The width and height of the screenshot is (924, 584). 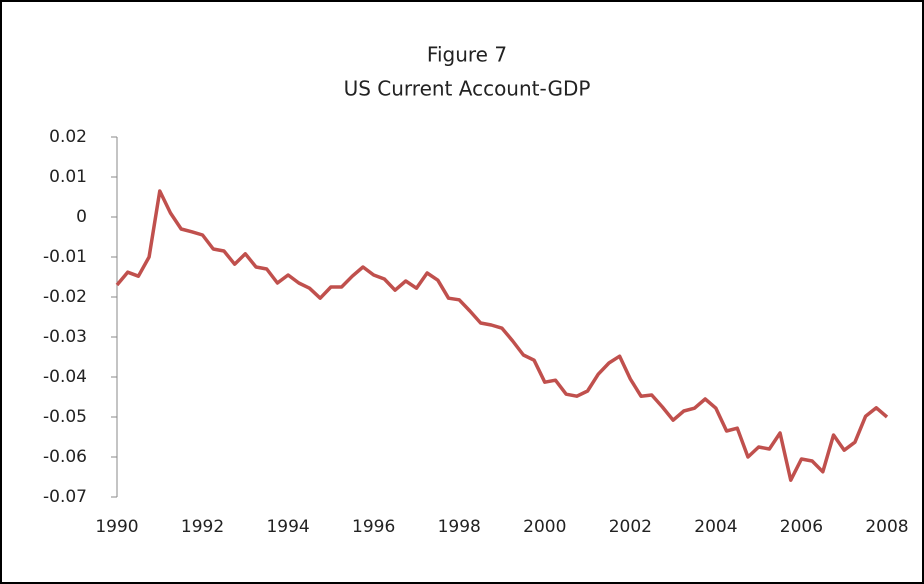 I want to click on x-tick-label: 2002, so click(x=630, y=527).